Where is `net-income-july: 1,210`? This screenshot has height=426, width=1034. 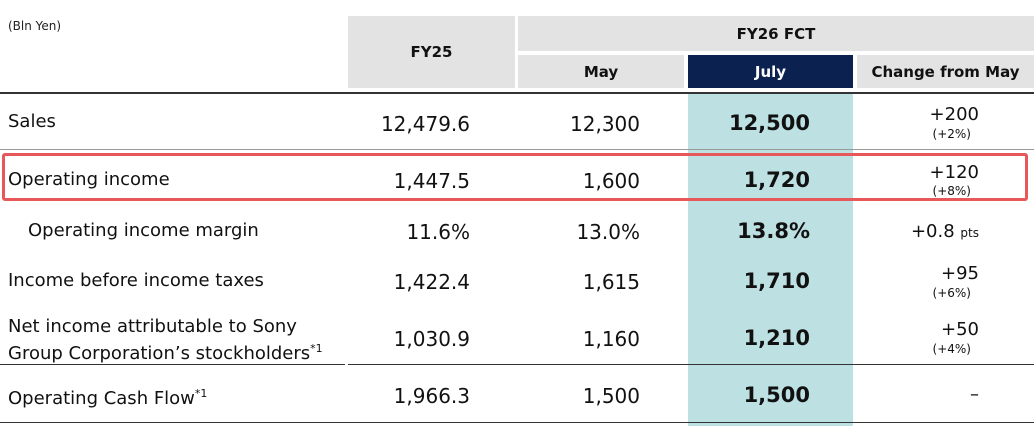
net-income-july: 1,210 is located at coordinates (776, 338).